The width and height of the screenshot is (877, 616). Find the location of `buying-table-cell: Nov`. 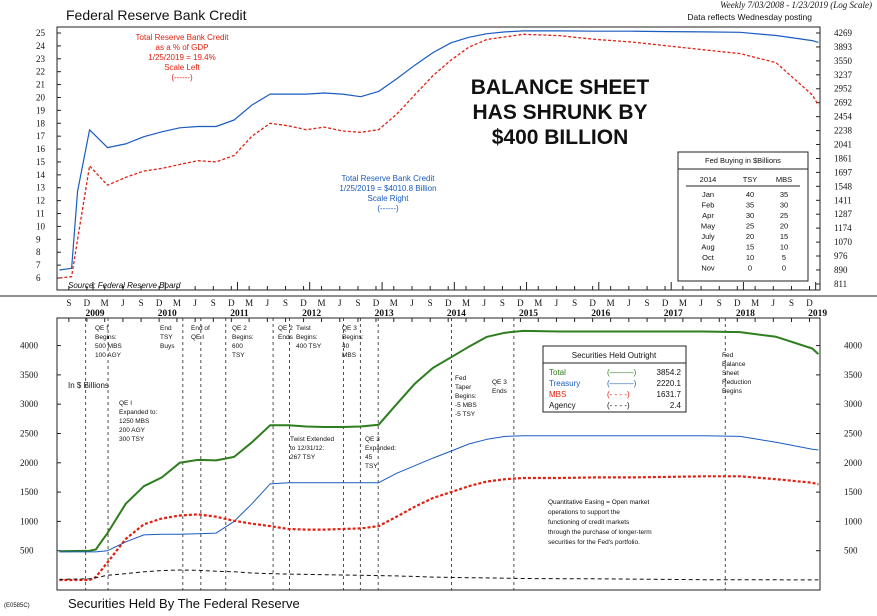

buying-table-cell: Nov is located at coordinates (708, 268).